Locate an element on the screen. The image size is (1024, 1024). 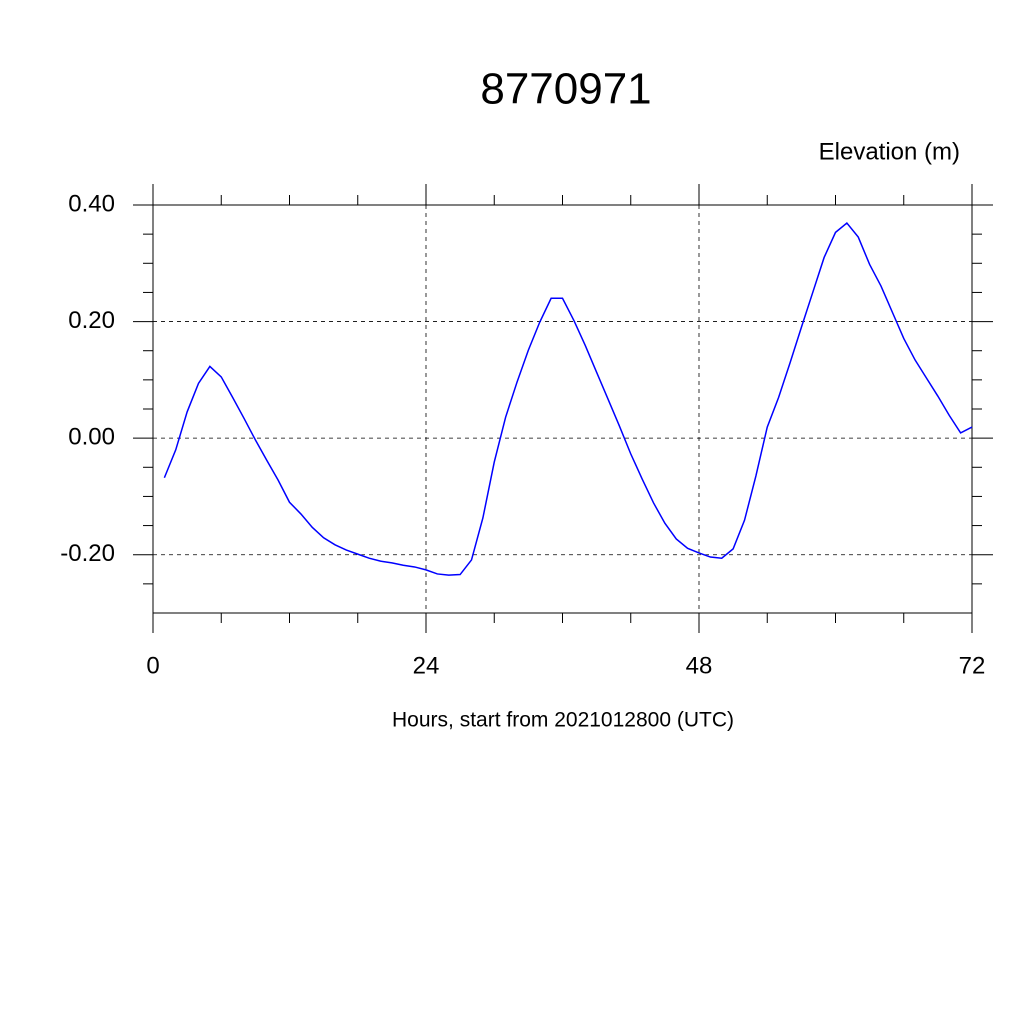
x-tick-label: 24 is located at coordinates (426, 665).